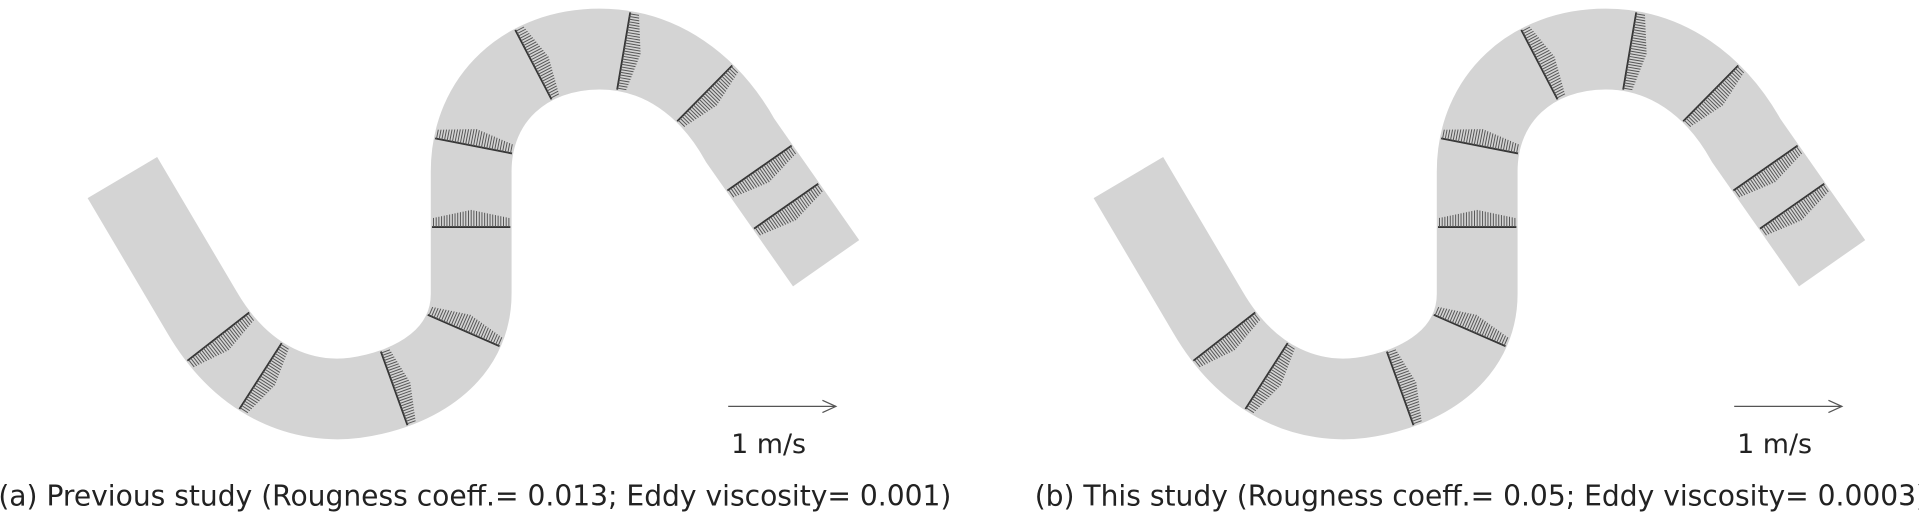 The width and height of the screenshot is (1919, 513). What do you see at coordinates (1765, 168) in the screenshot?
I see `section-line` at bounding box center [1765, 168].